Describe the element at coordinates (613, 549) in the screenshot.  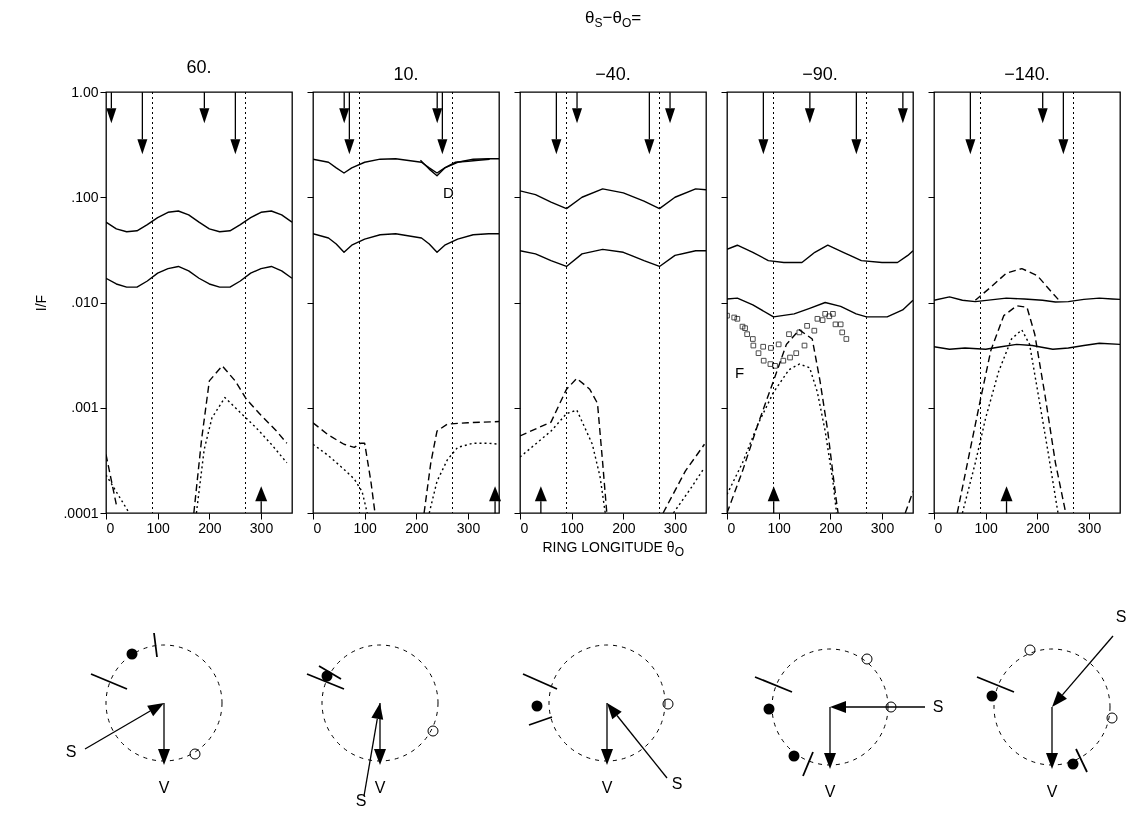
I see `x-axis-title: RING LONGITUDE θ$_{O}$` at that location.